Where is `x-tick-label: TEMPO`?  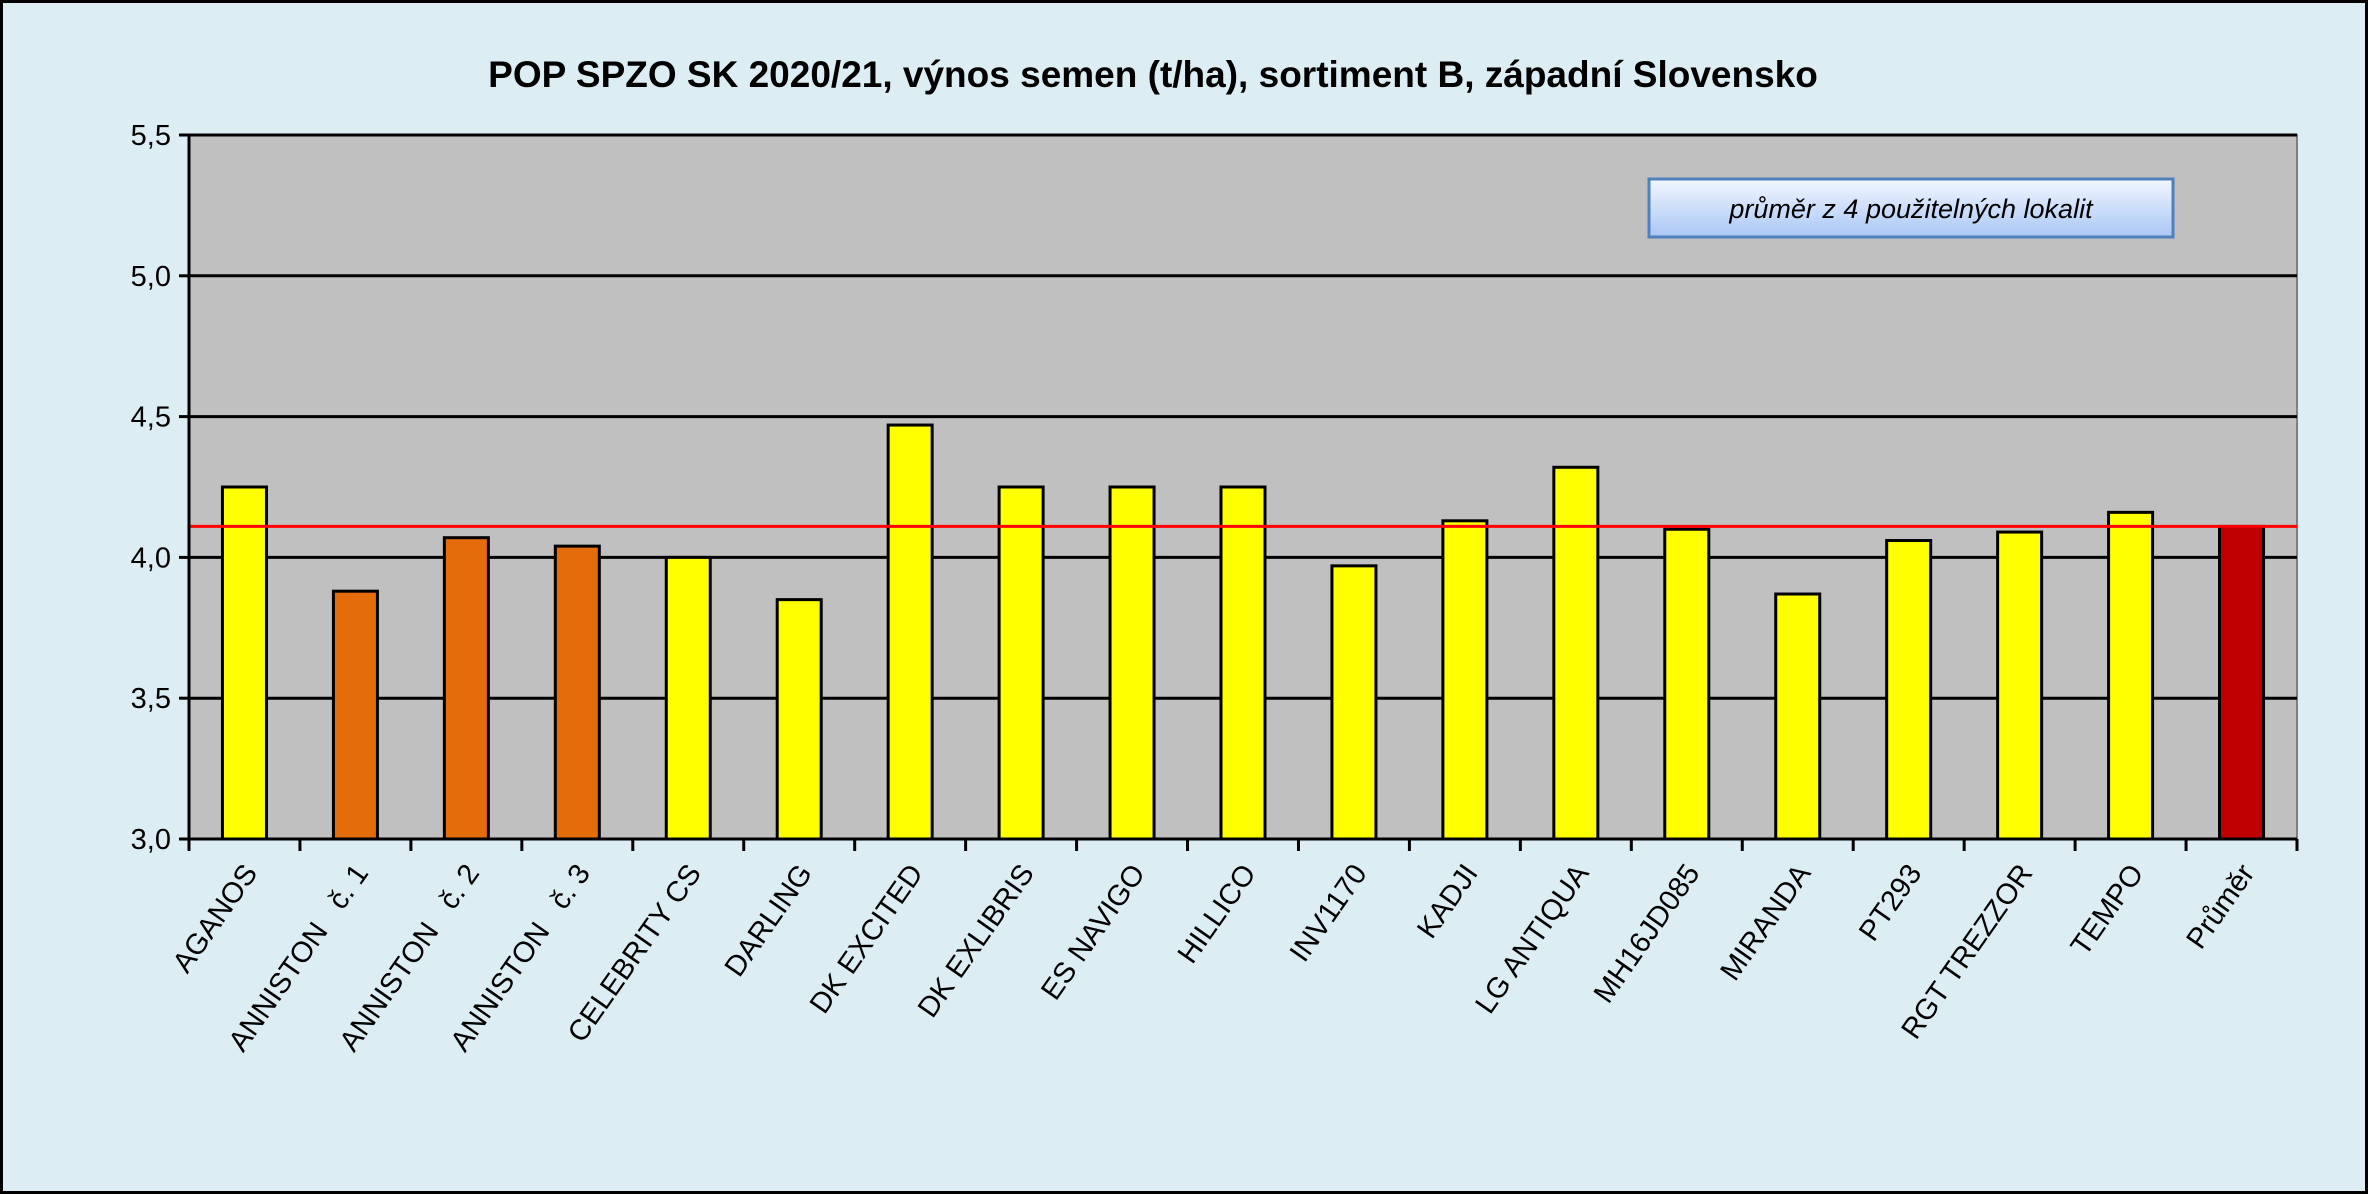
x-tick-label: TEMPO is located at coordinates (2107, 910).